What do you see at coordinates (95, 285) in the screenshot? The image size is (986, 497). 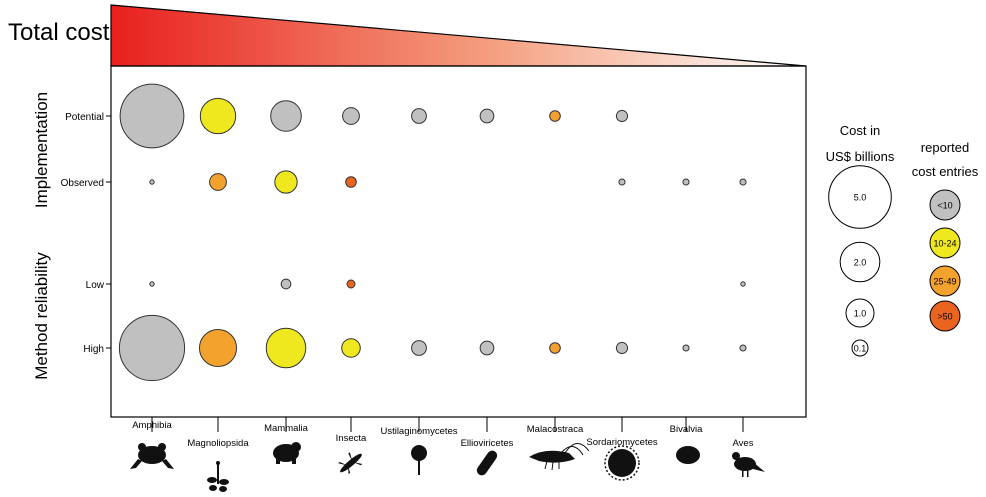 I see `row-label-low: Low` at bounding box center [95, 285].